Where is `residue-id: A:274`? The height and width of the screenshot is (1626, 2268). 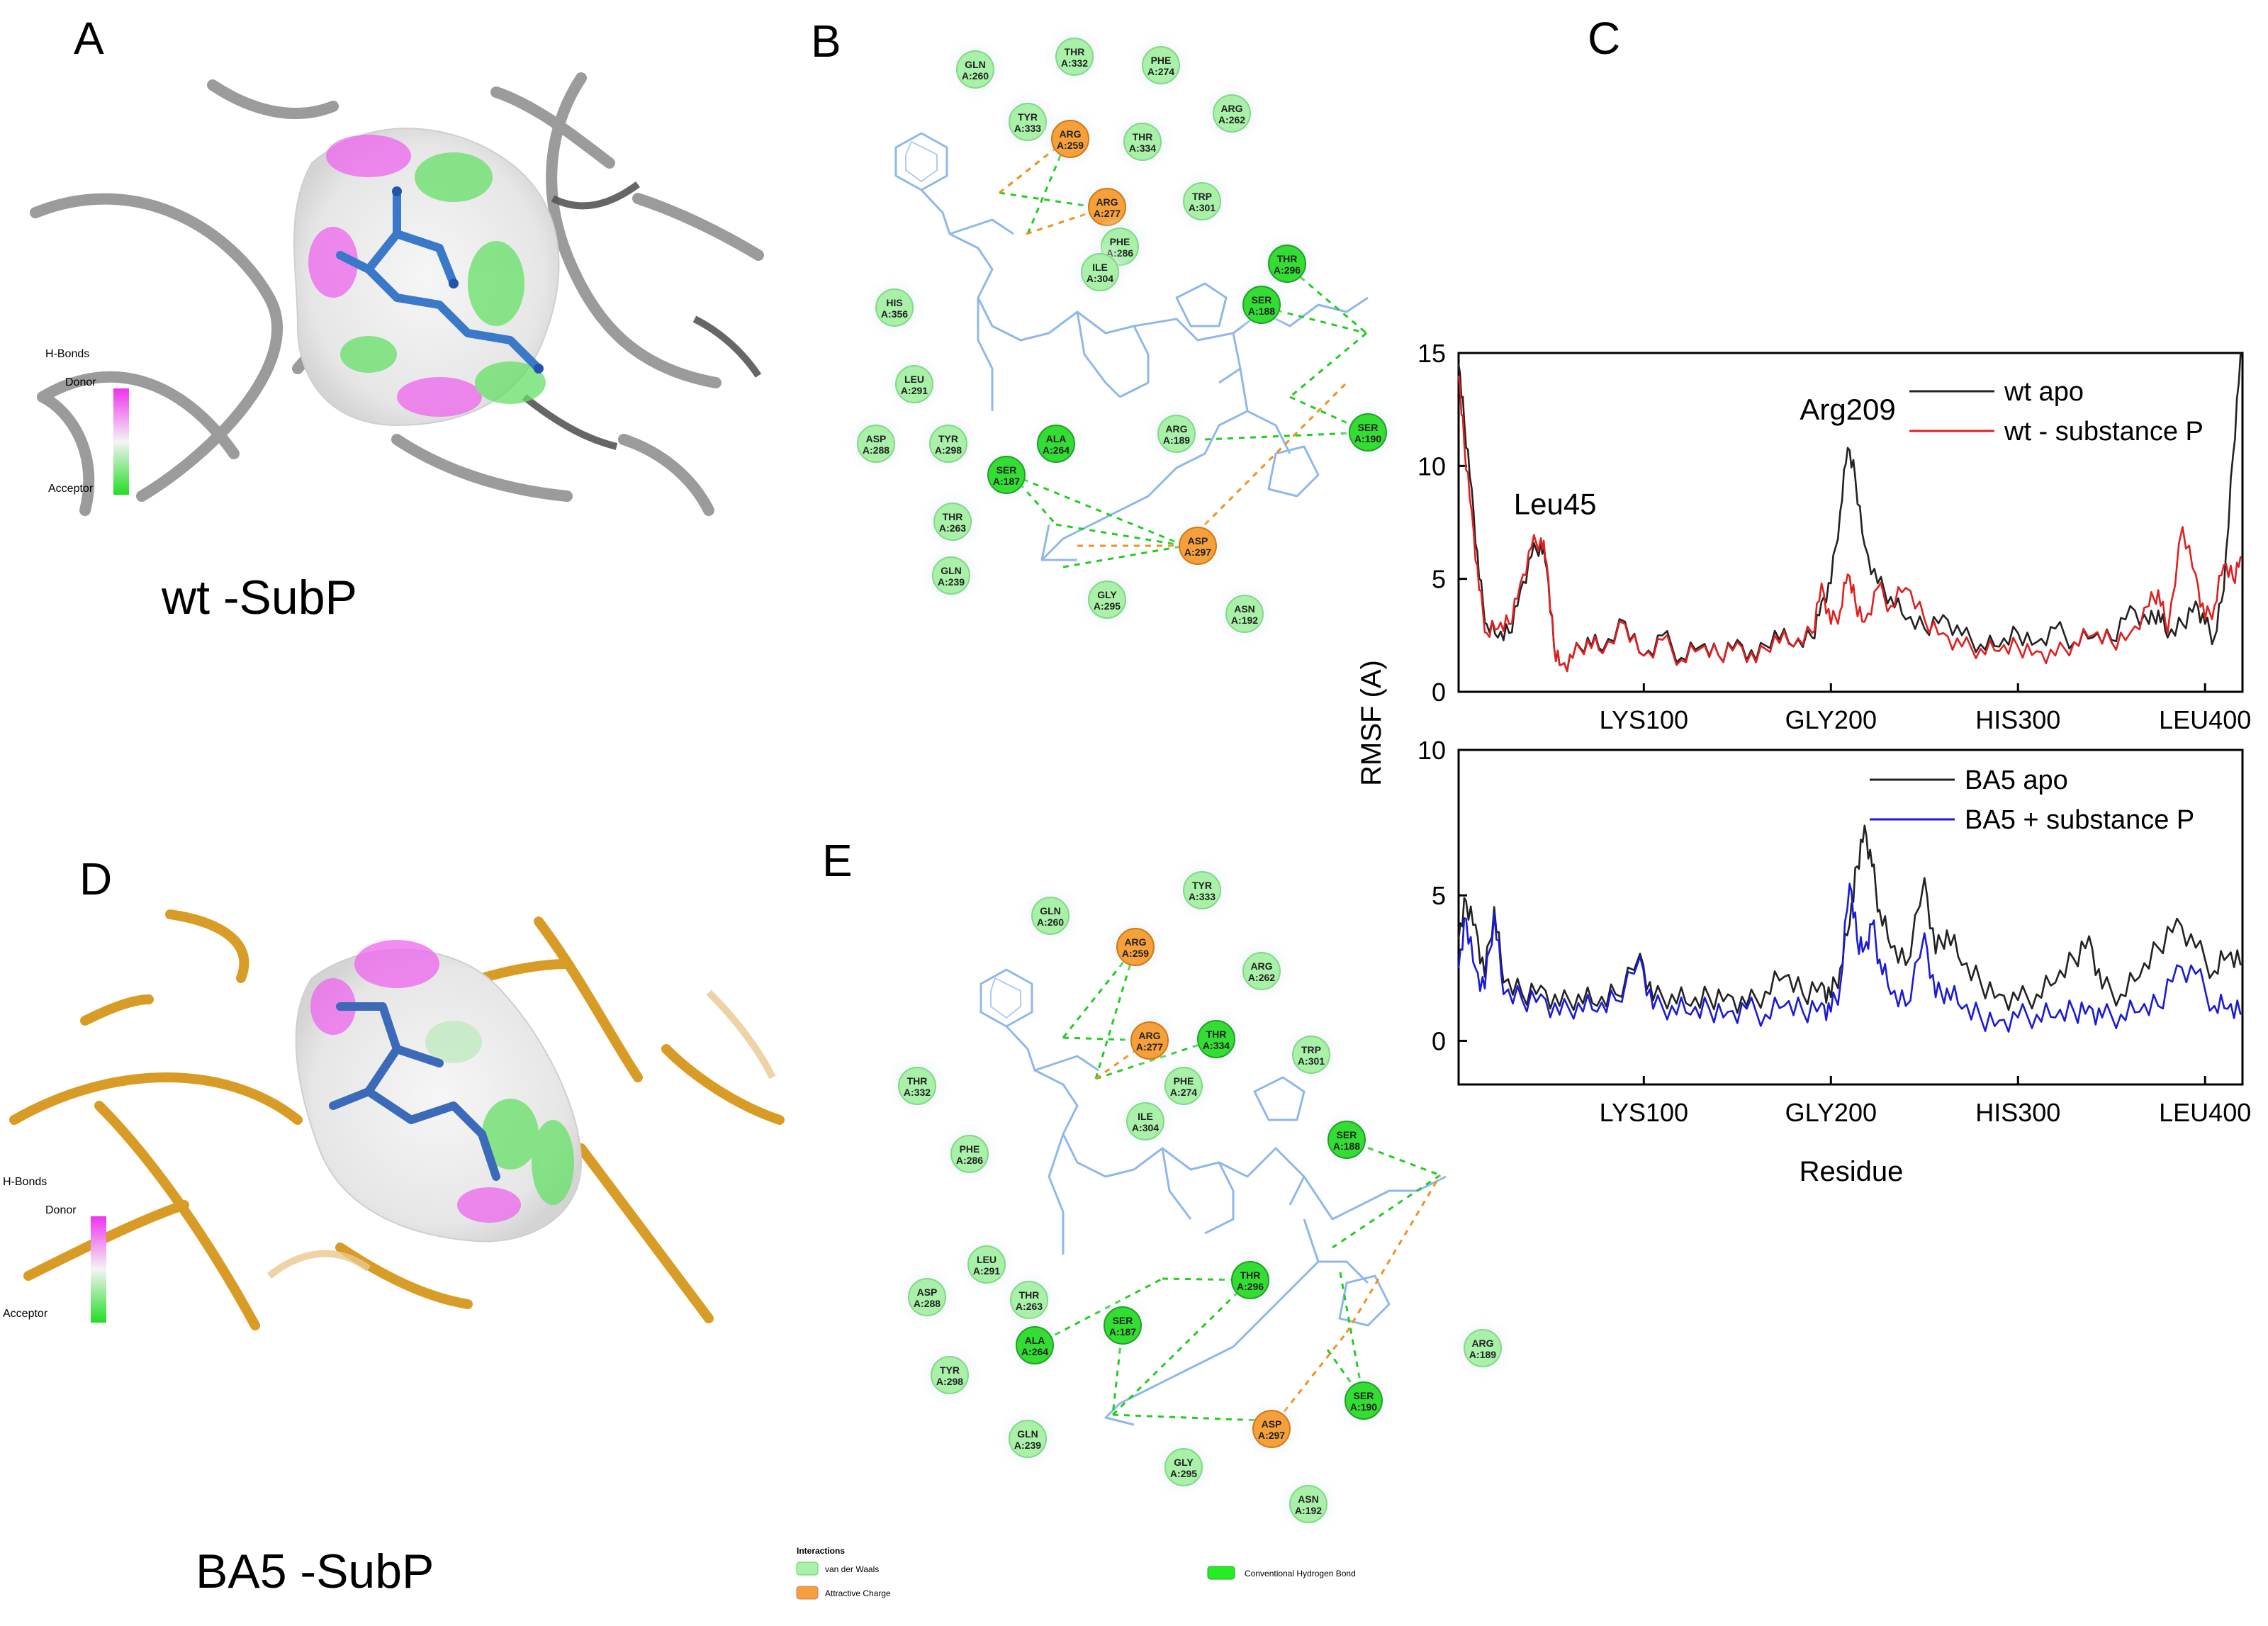
residue-id: A:274 is located at coordinates (1183, 1092).